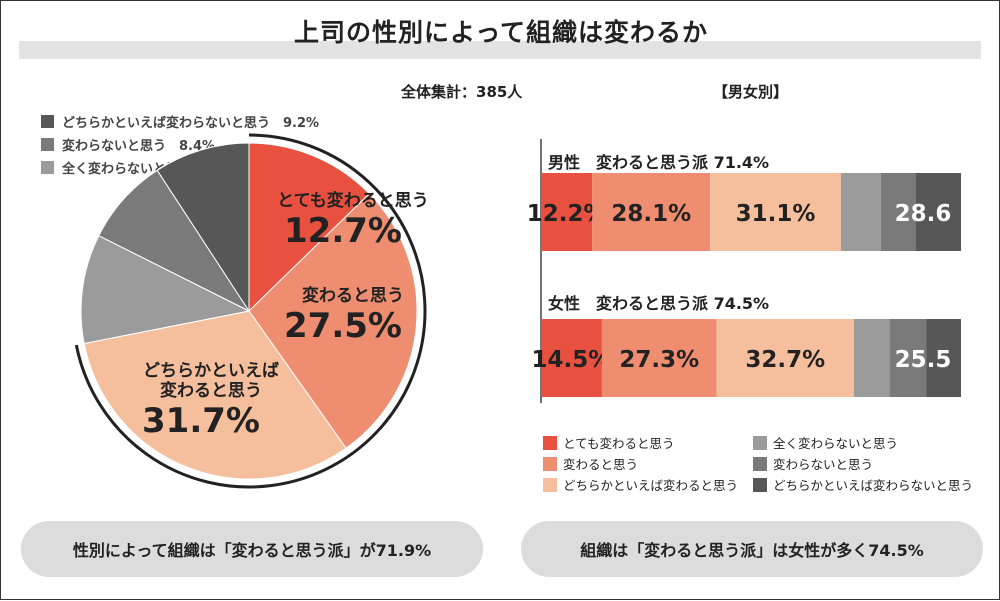 Image resolution: width=1000 pixels, height=601 pixels. I want to click on gender-section-label: 【男女別】, so click(751, 92).